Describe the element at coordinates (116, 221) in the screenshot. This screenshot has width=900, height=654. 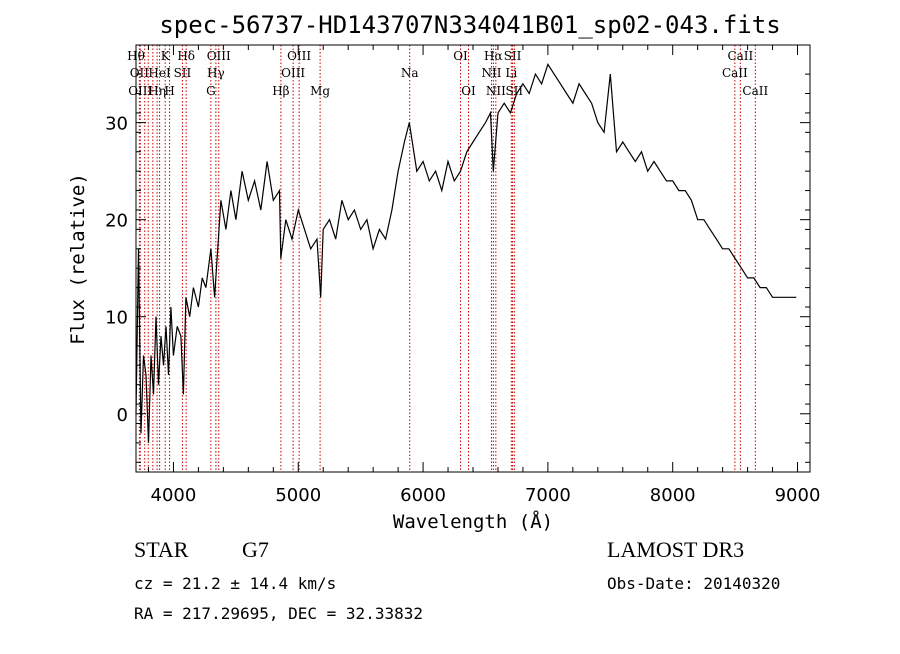
I see `y-tick-label: 20` at that location.